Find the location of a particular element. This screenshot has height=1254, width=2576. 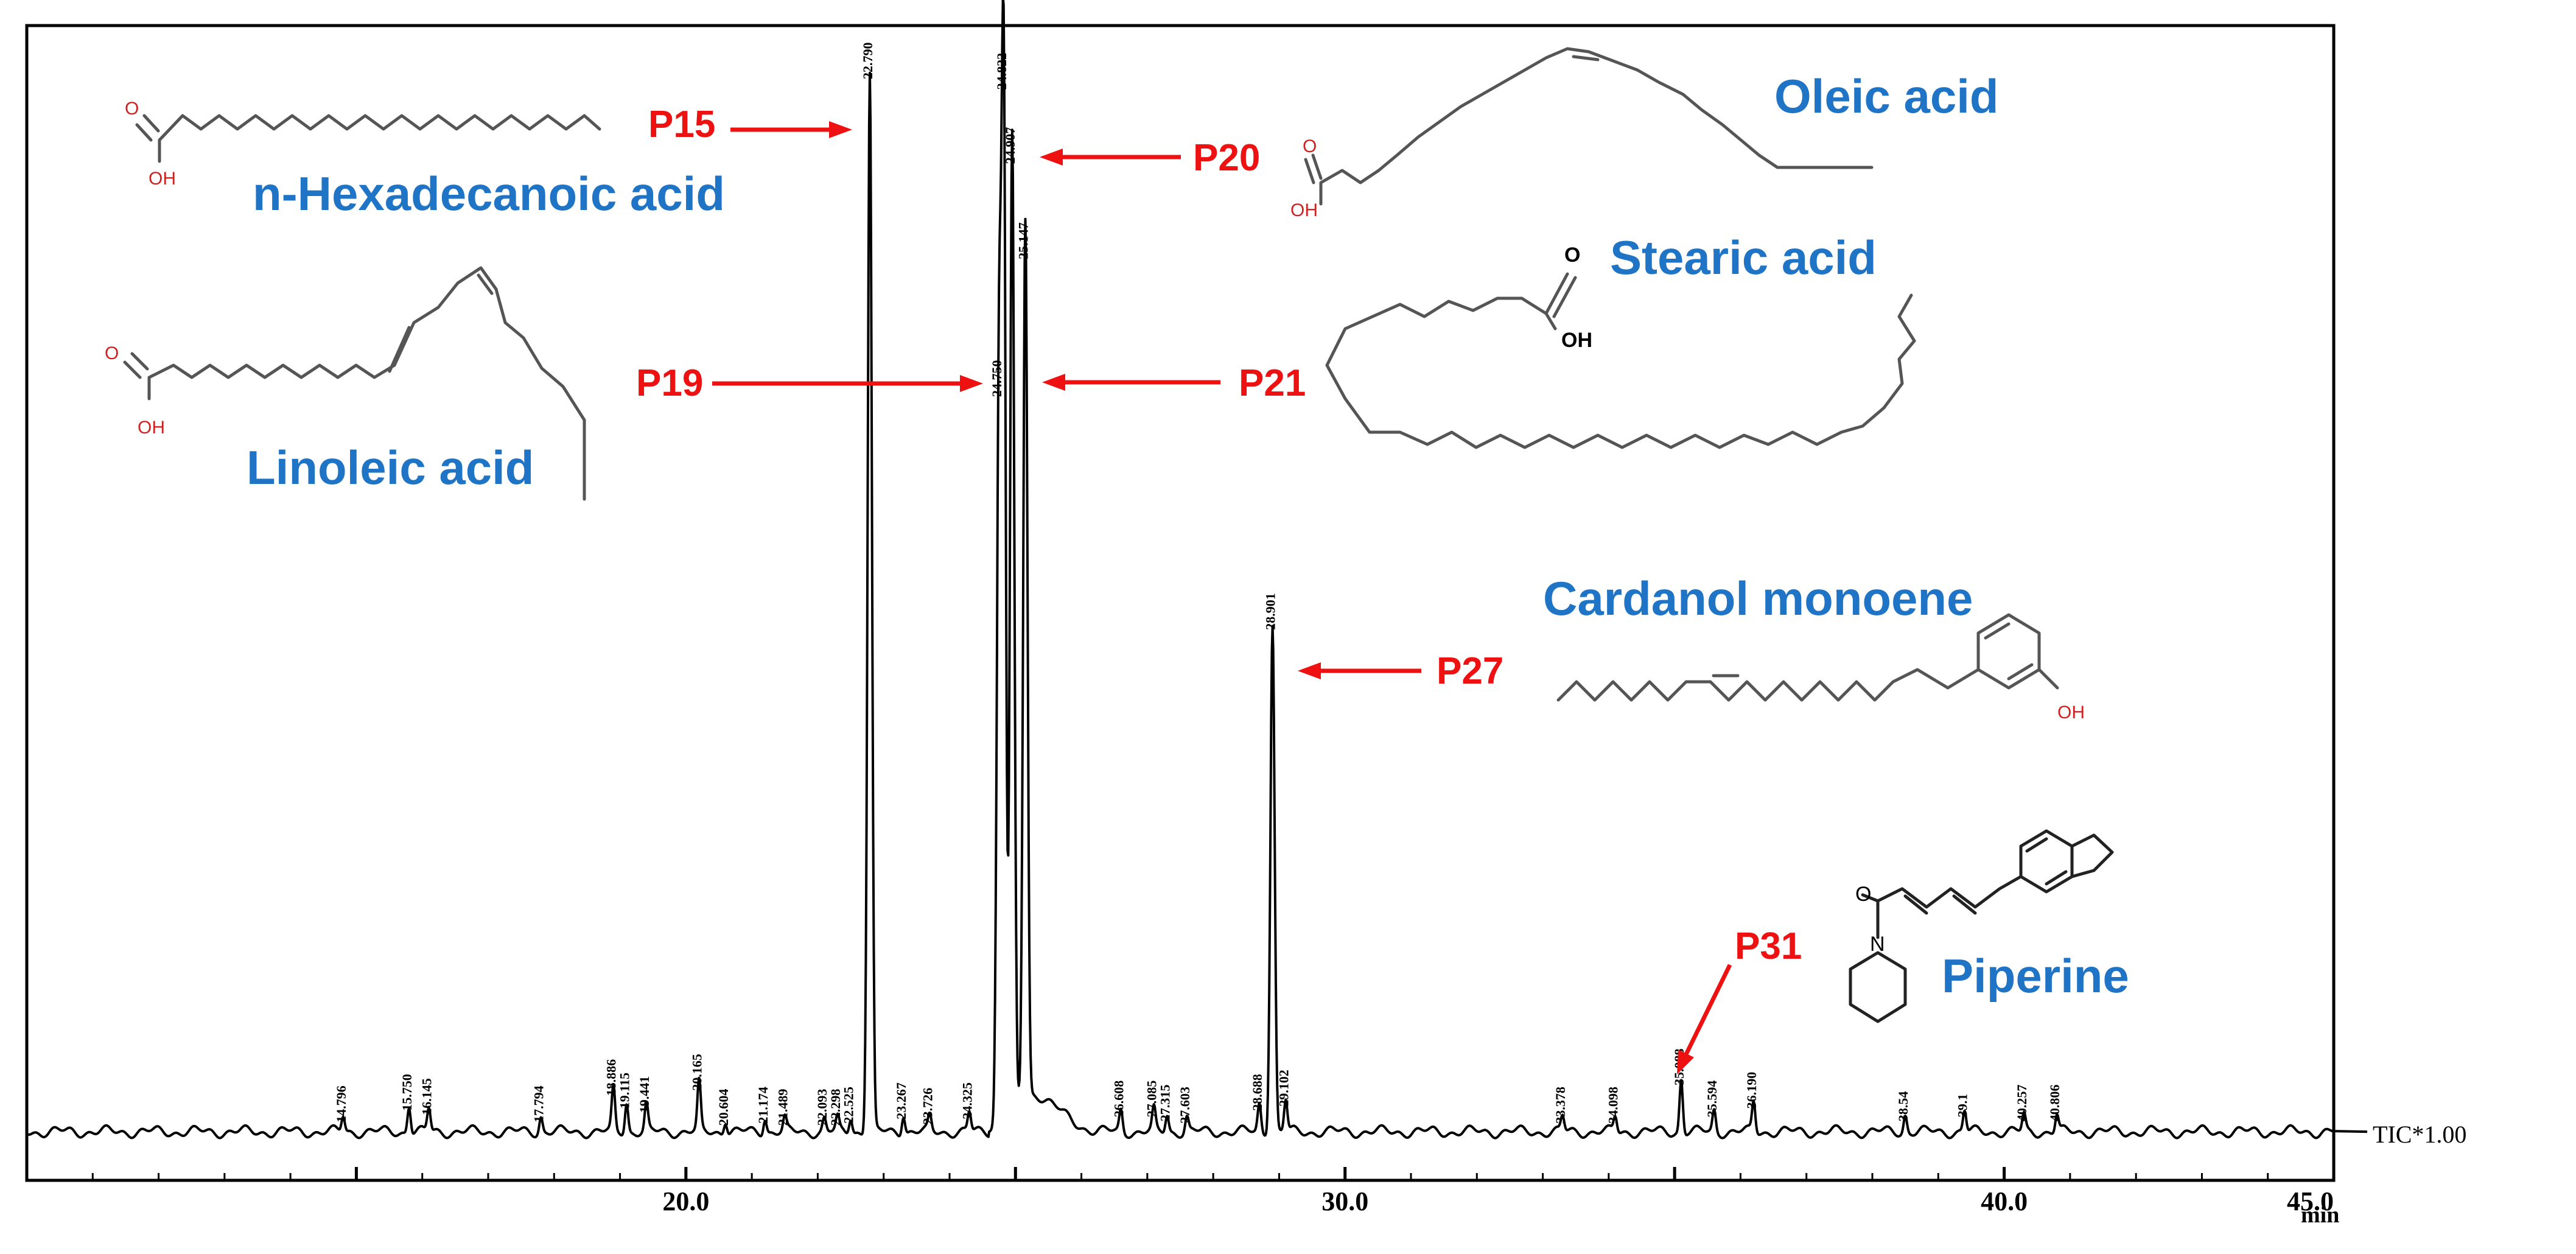

compound-label-oleic: Oleic acid is located at coordinates (1887, 96).